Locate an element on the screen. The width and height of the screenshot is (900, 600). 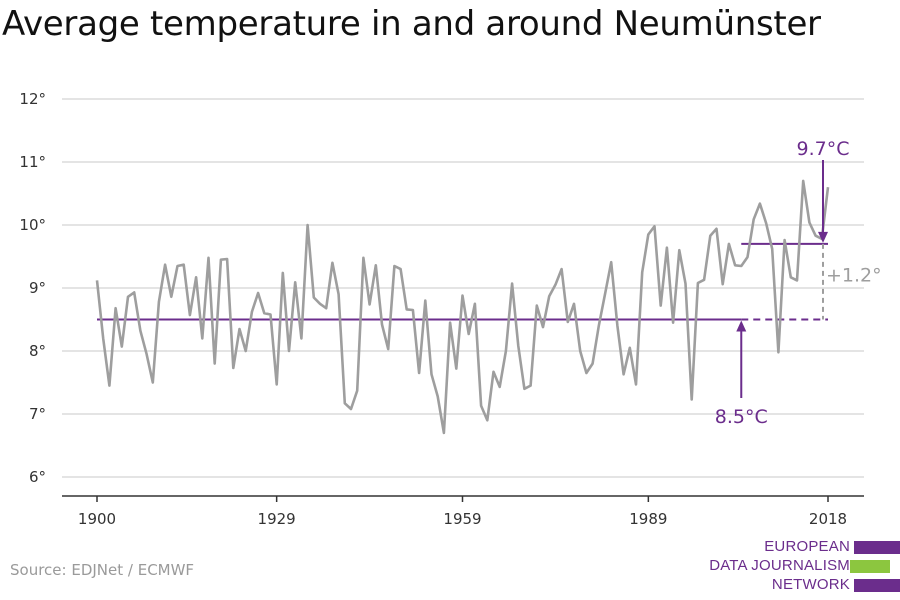
y-tick-label: 6° is located at coordinates (37, 477).